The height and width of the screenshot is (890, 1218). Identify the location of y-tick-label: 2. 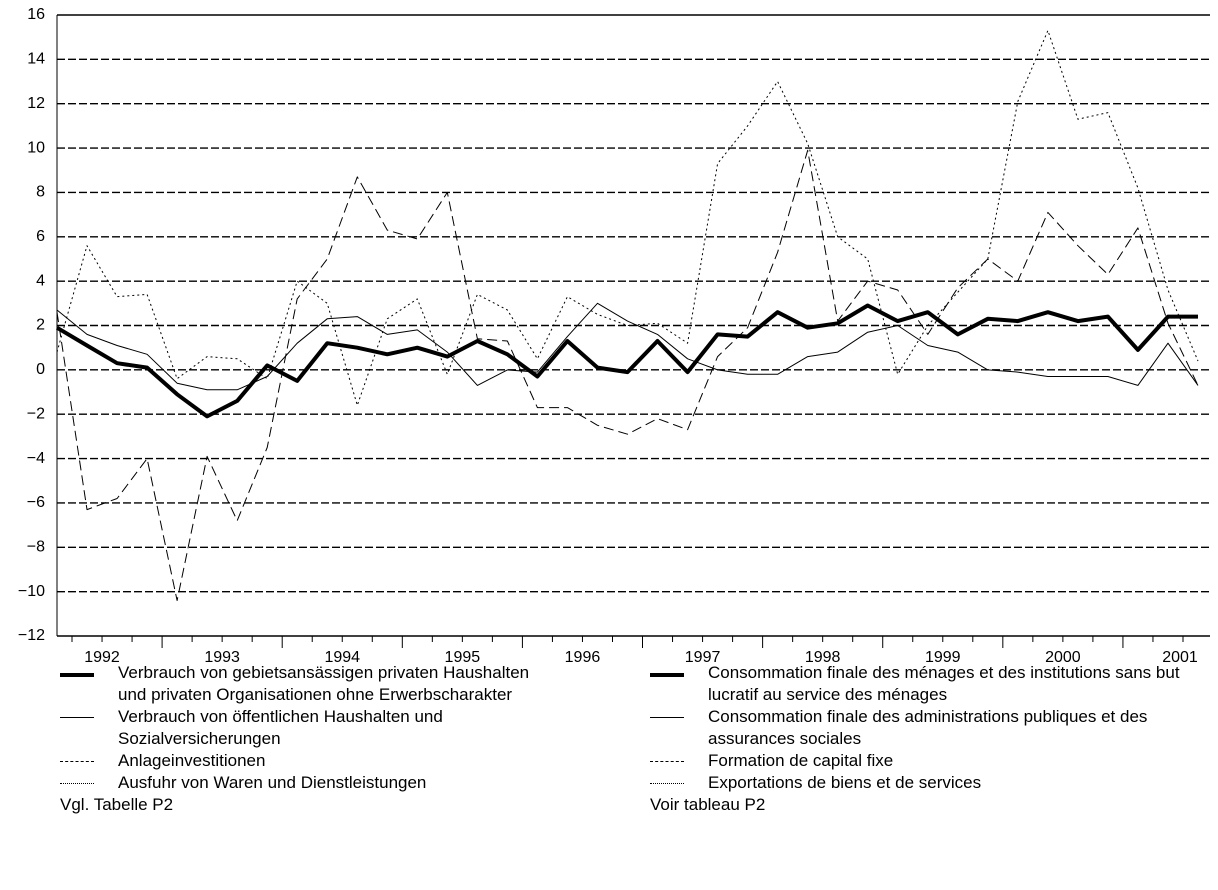
(40, 325).